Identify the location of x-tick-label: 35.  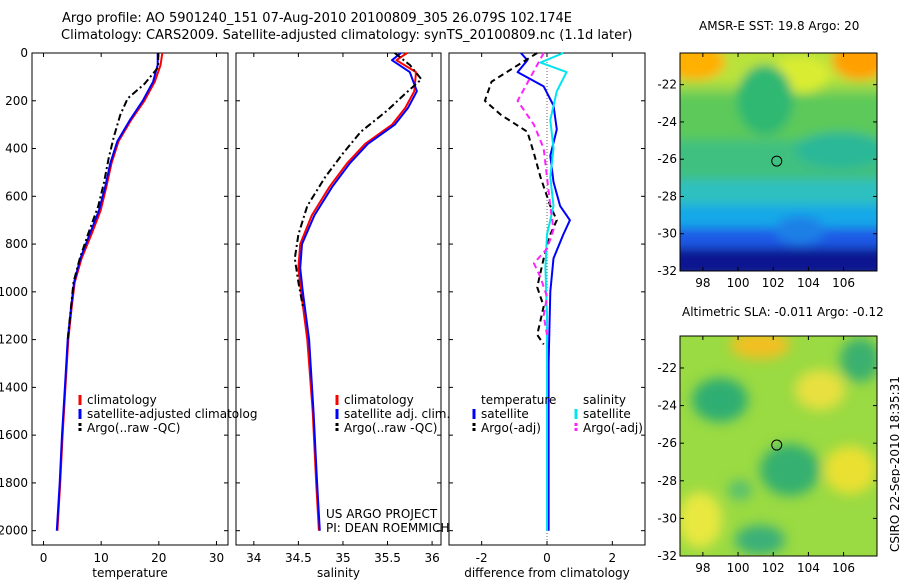
(342, 558).